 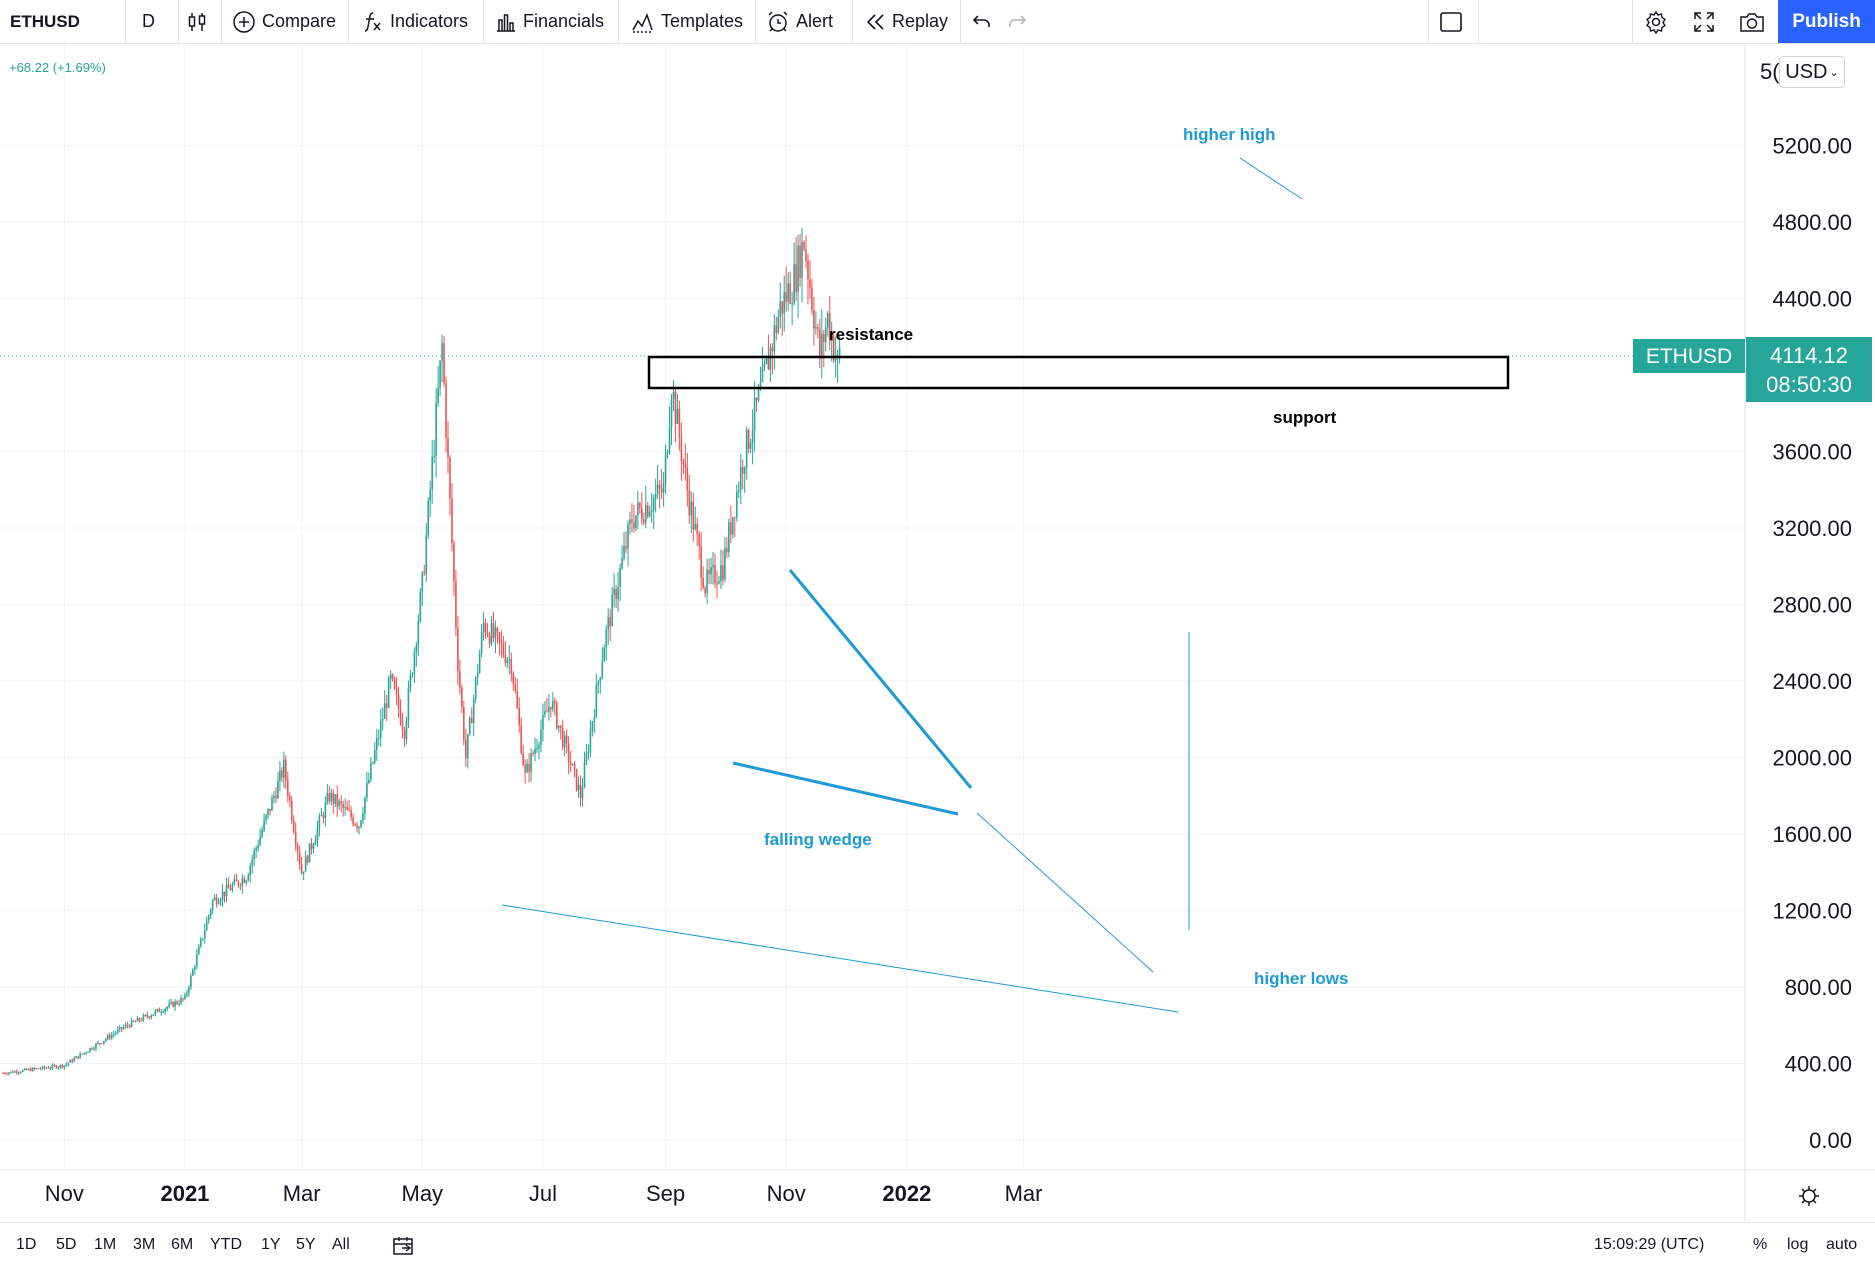 What do you see at coordinates (284, 21) in the screenshot?
I see `compare-button: Compare` at bounding box center [284, 21].